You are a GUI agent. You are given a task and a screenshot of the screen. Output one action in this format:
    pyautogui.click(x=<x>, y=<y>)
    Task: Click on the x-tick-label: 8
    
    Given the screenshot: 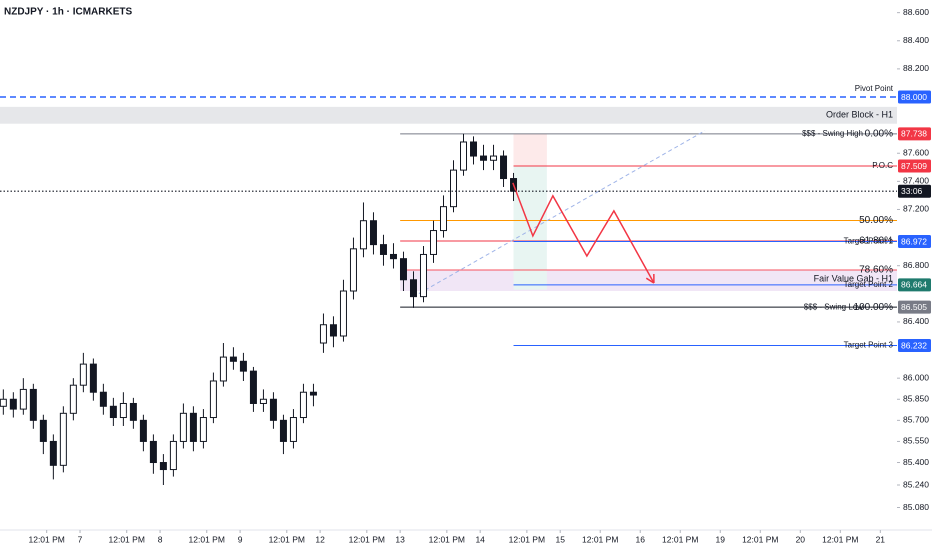 What is the action you would take?
    pyautogui.click(x=160, y=539)
    